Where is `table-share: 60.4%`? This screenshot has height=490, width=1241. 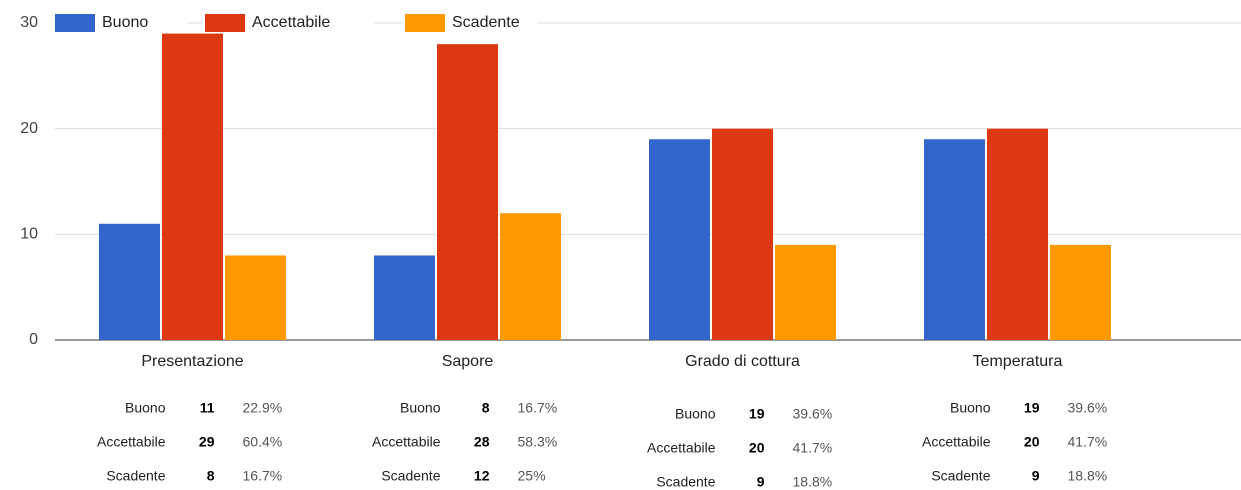 table-share: 60.4% is located at coordinates (263, 442).